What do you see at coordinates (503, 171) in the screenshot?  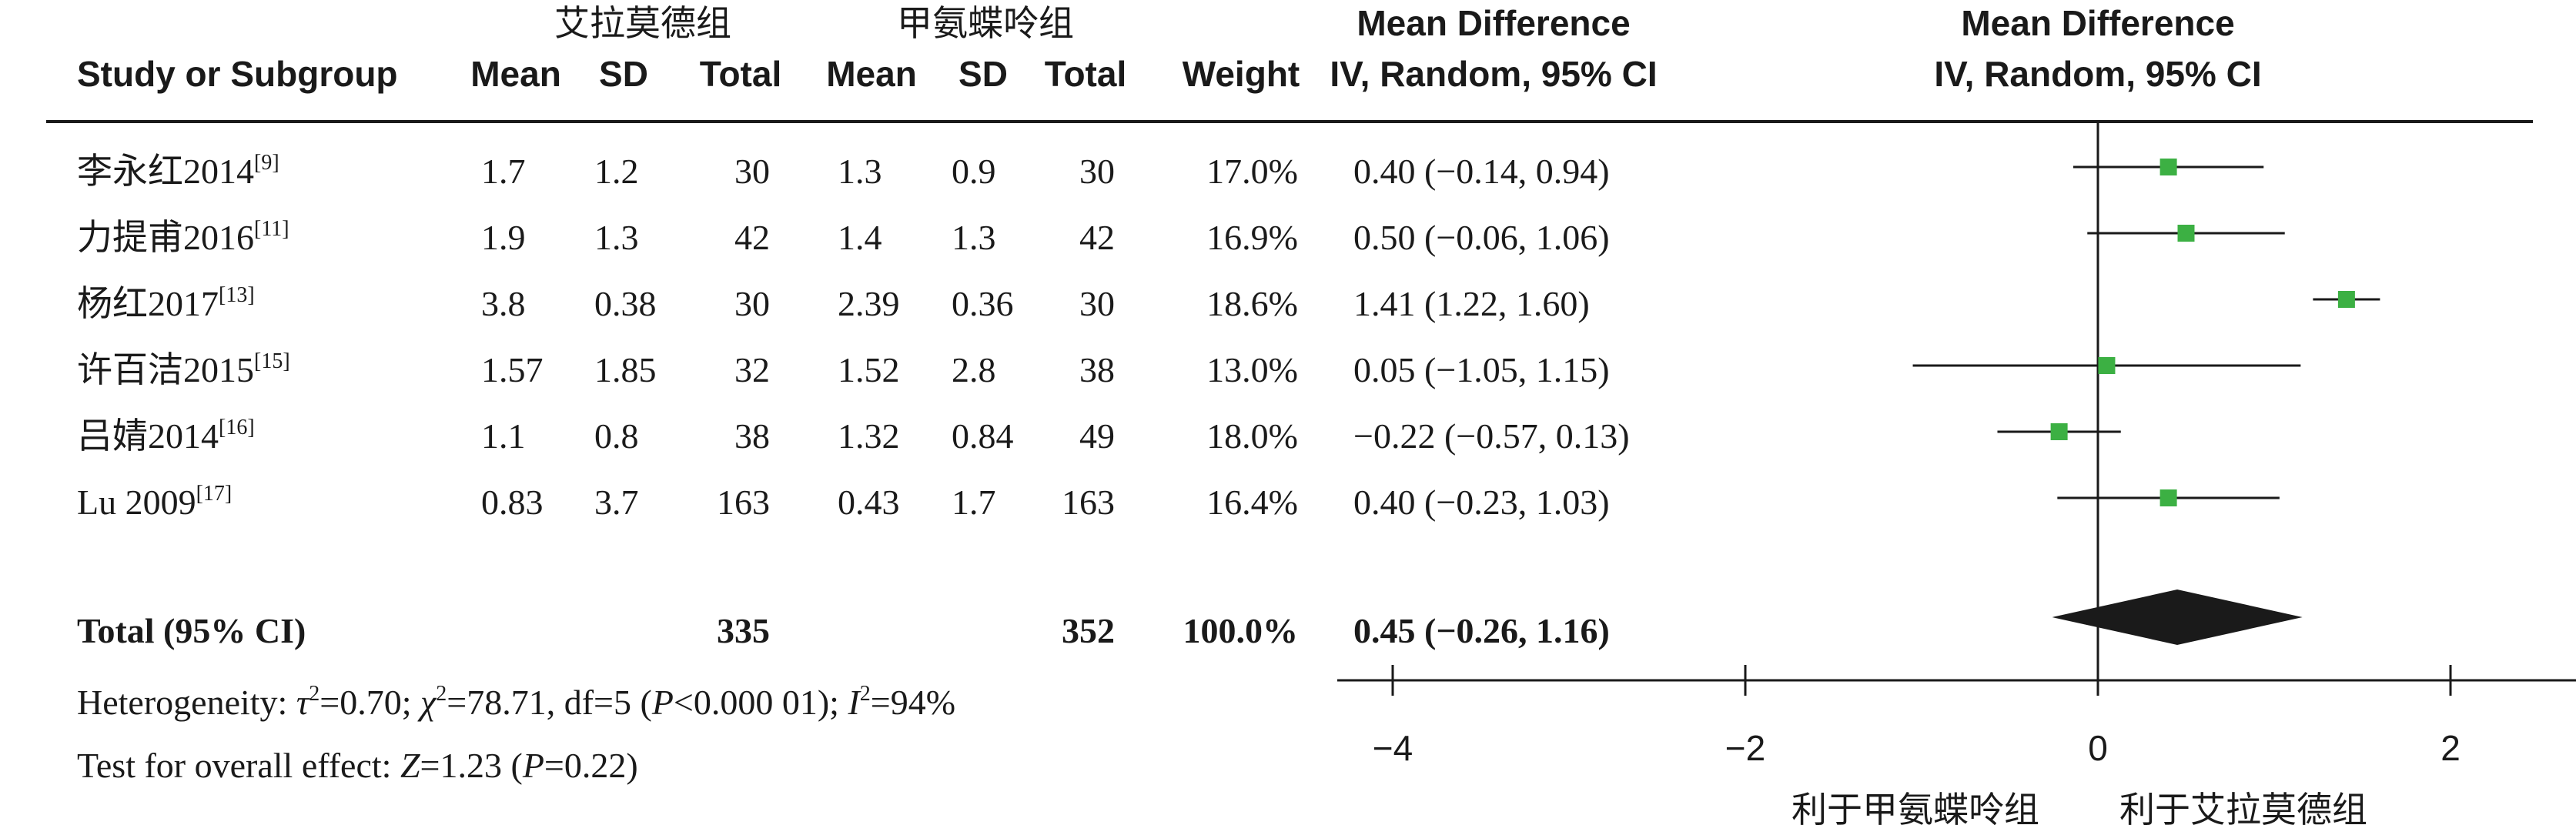 I see `group1-mean-cell: 1.7` at bounding box center [503, 171].